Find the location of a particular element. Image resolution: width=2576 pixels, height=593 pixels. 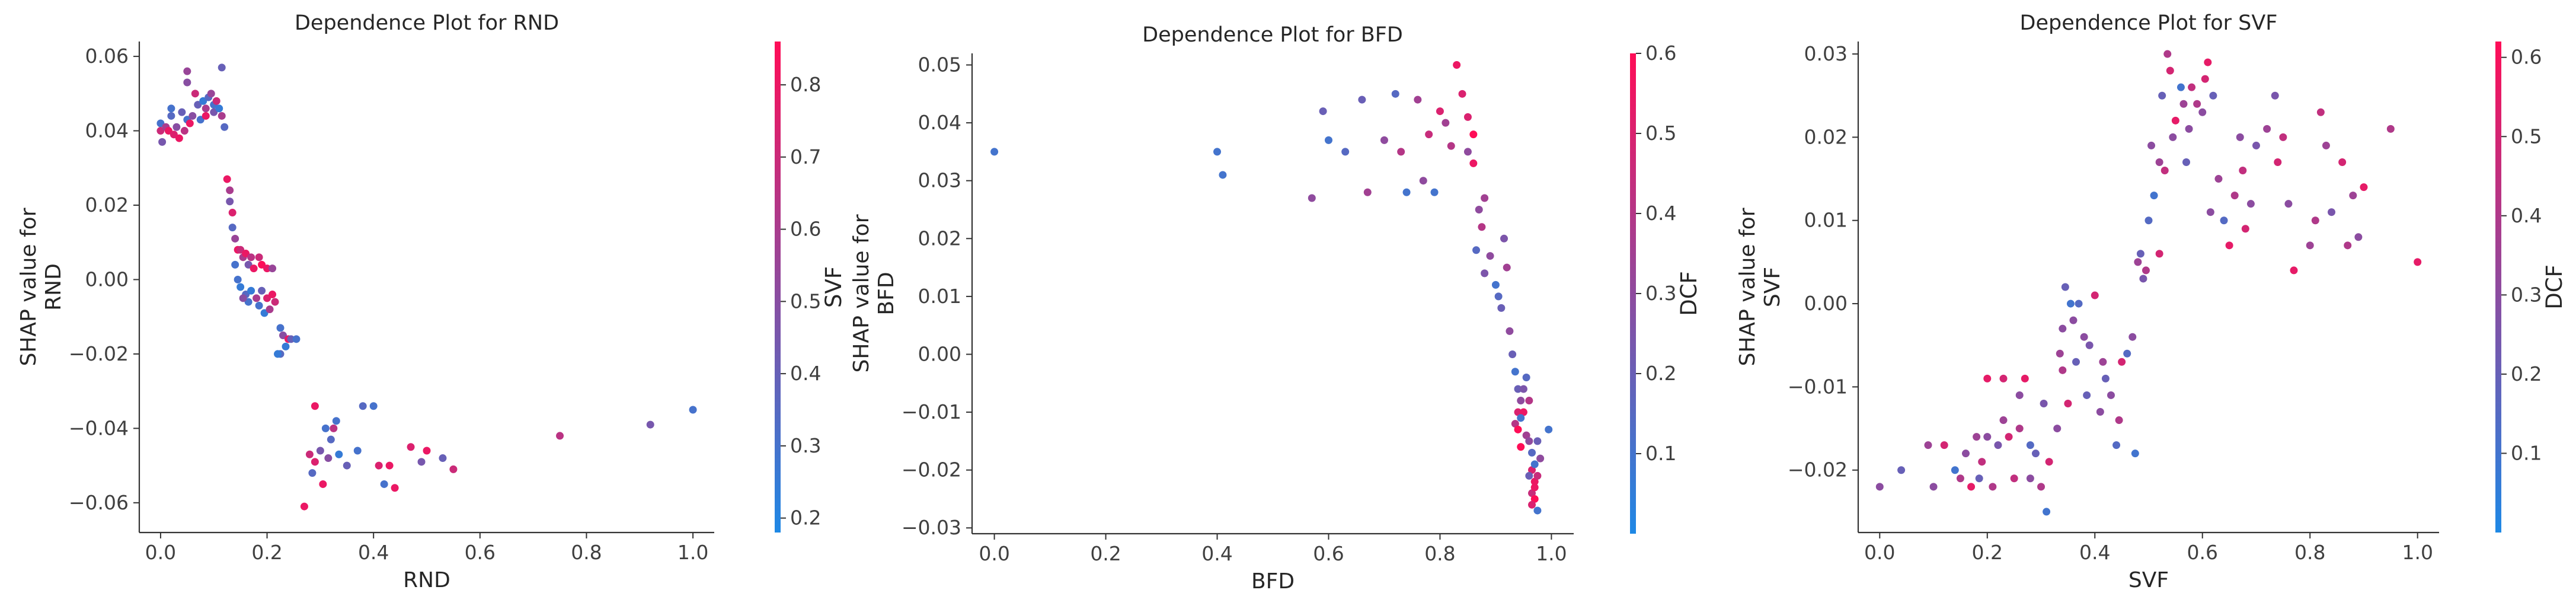

y-axis-label-line: RND is located at coordinates (53, 287).